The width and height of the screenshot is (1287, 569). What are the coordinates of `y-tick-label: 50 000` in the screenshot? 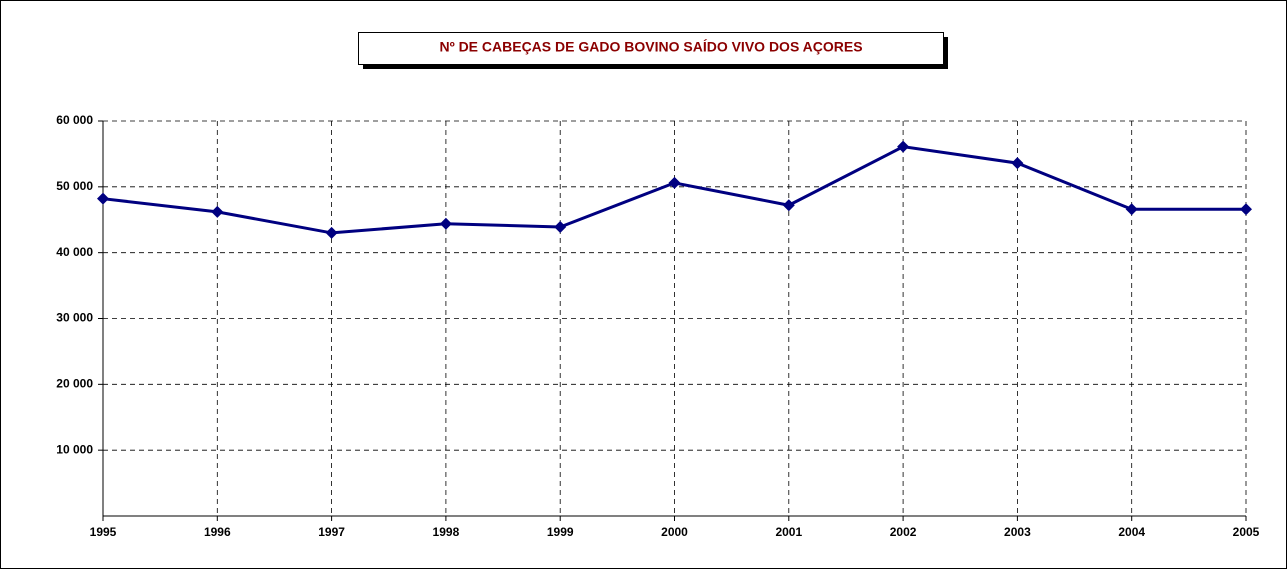 It's located at (74, 186).